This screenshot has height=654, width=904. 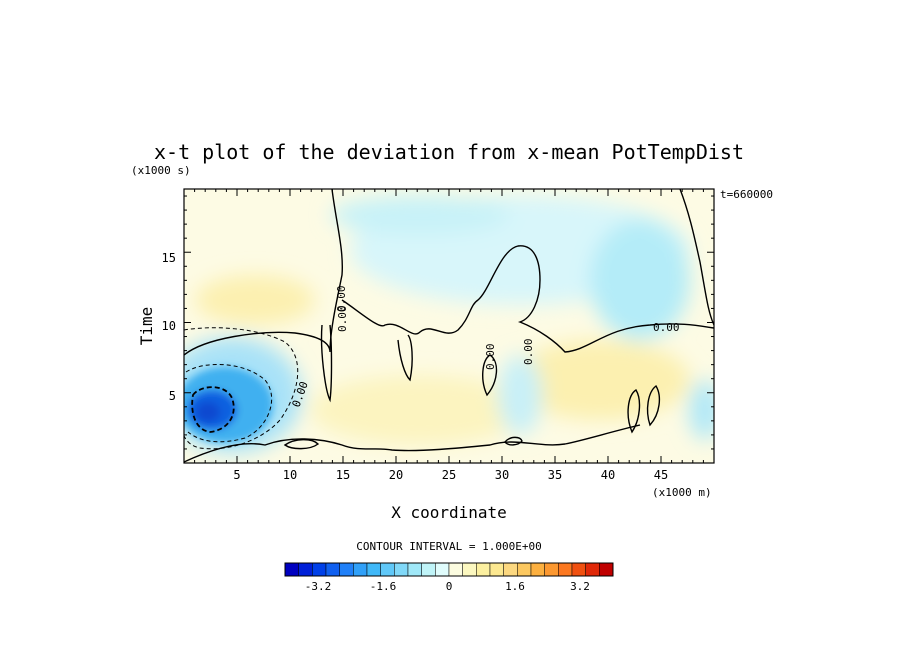 I want to click on colorbar-frame, so click(x=449, y=569).